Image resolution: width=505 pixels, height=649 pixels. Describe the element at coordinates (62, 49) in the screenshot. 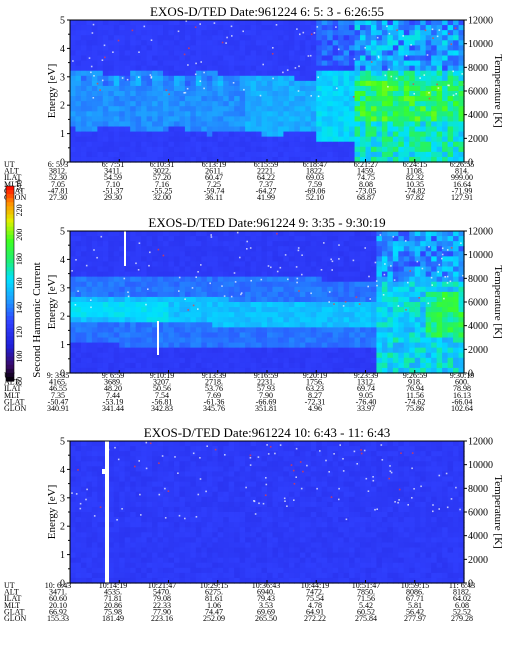

I see `y-tick-label: 4` at that location.